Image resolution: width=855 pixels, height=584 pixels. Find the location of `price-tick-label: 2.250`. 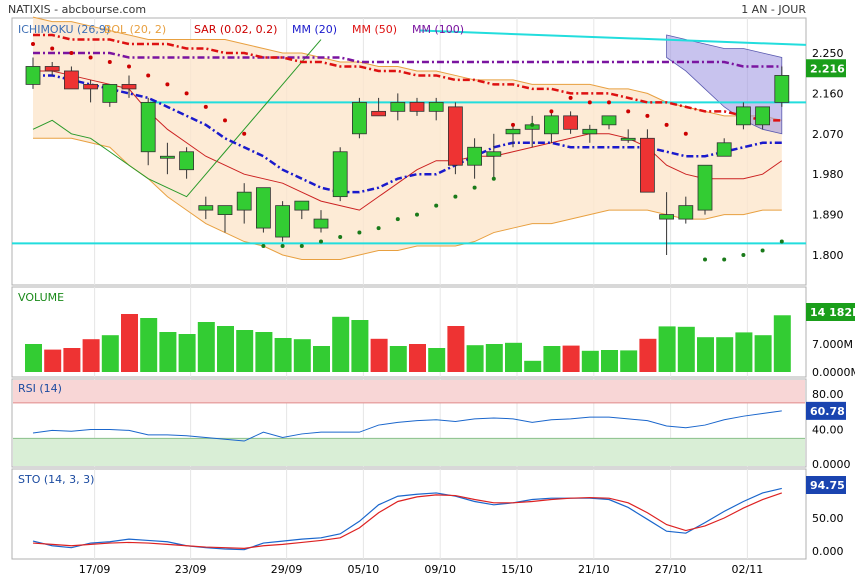

price-tick-label: 2.250 is located at coordinates (828, 53).